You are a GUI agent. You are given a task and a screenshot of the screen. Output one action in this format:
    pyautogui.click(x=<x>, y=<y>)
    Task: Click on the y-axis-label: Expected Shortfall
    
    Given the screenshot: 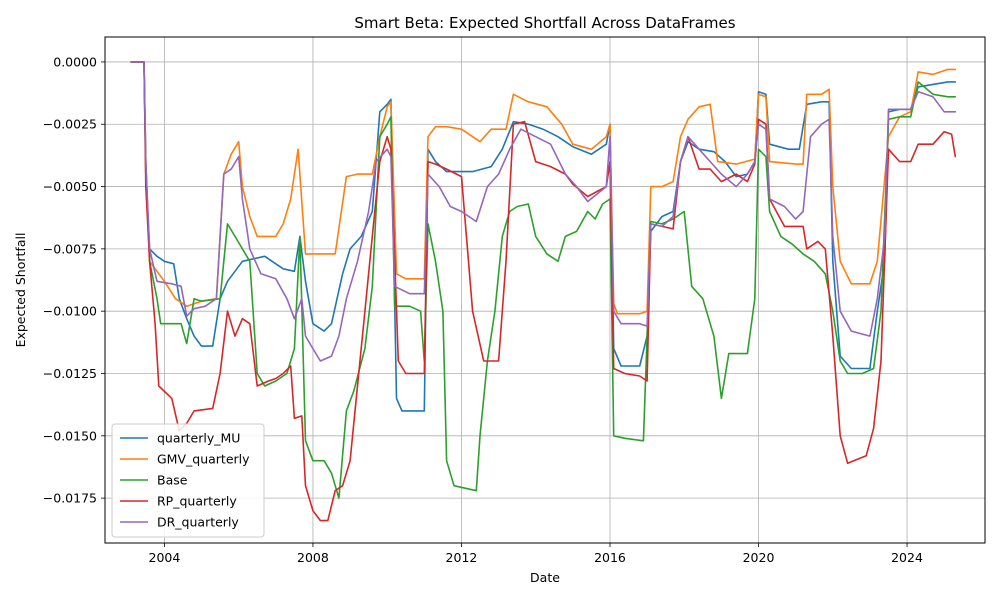 What is the action you would take?
    pyautogui.click(x=20, y=290)
    